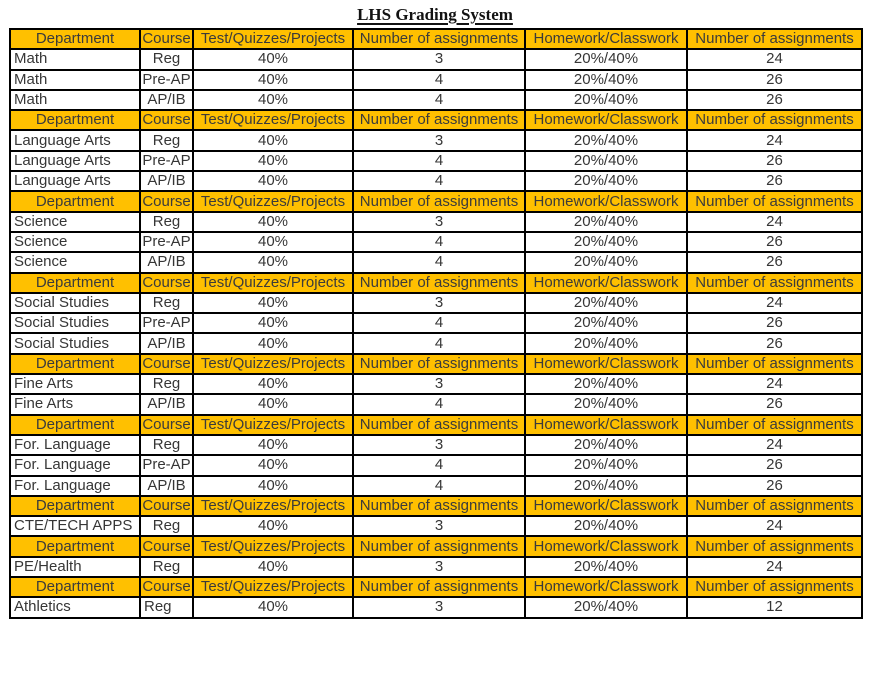 Image resolution: width=870 pixels, height=686 pixels. I want to click on cell-department: PE/Health, so click(75, 567).